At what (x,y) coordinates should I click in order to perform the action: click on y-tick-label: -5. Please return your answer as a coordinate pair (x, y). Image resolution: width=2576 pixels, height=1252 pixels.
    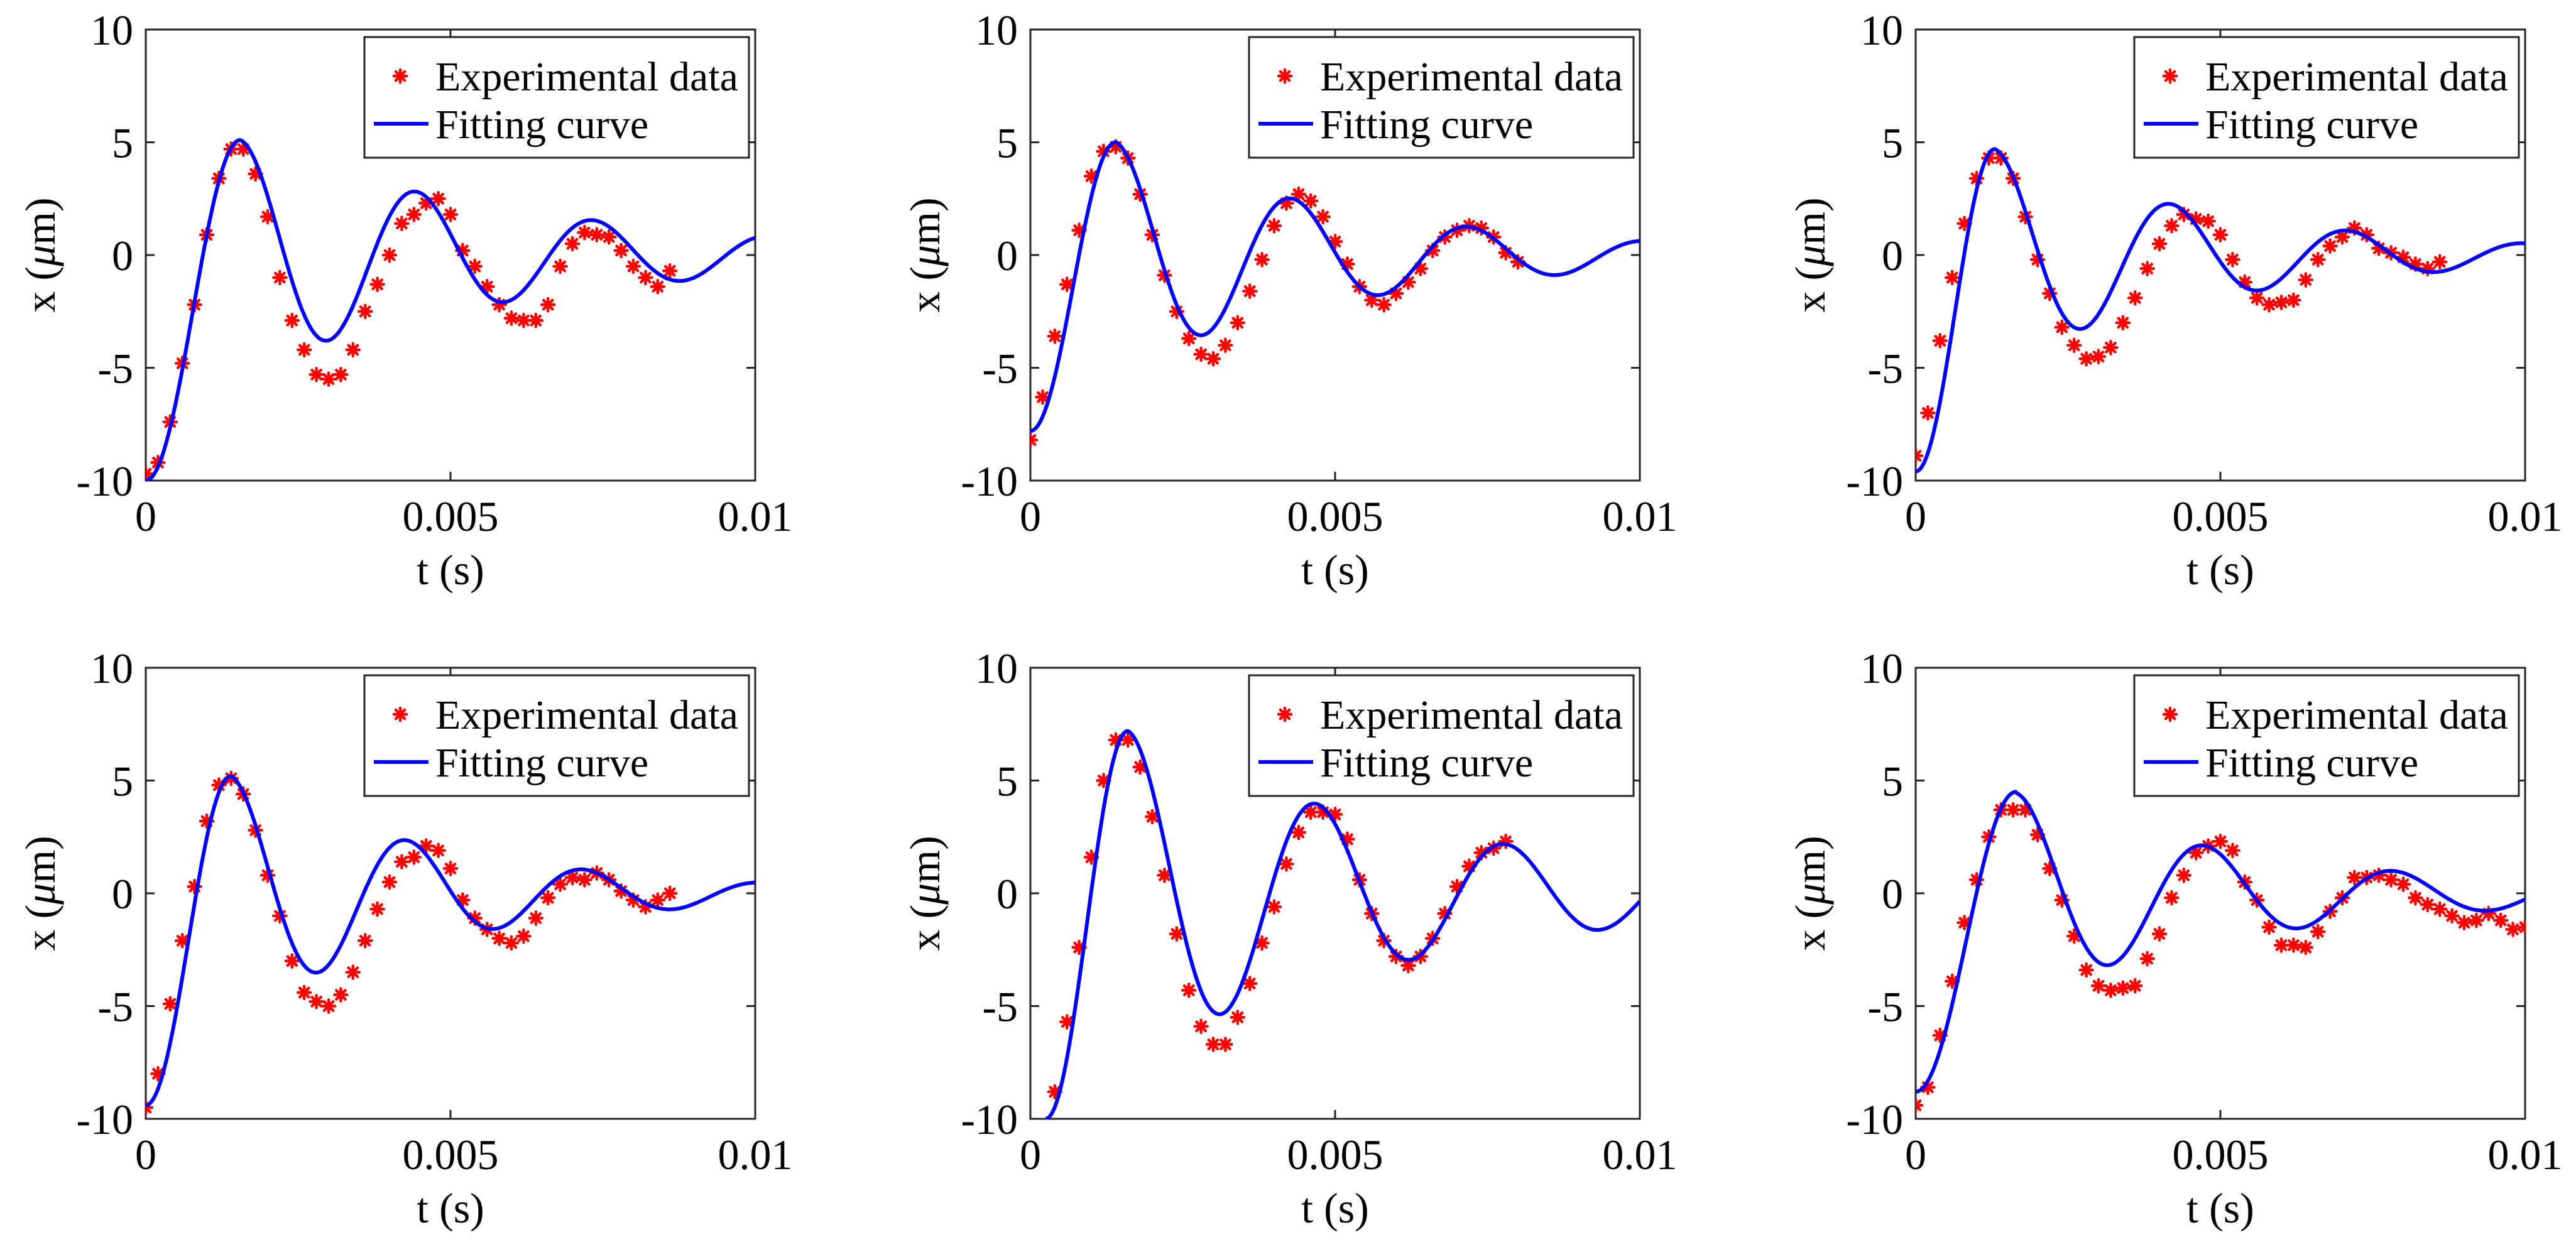
    Looking at the image, I should click on (1885, 1007).